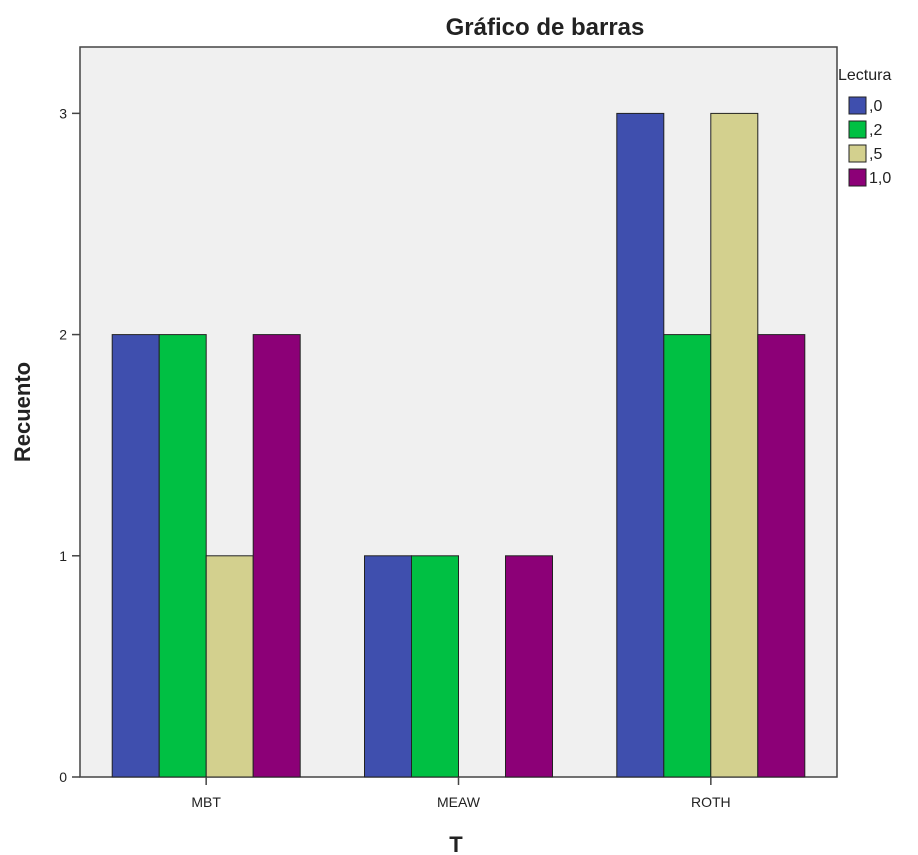  Describe the element at coordinates (864, 75) in the screenshot. I see `legend-title: Lectura` at that location.